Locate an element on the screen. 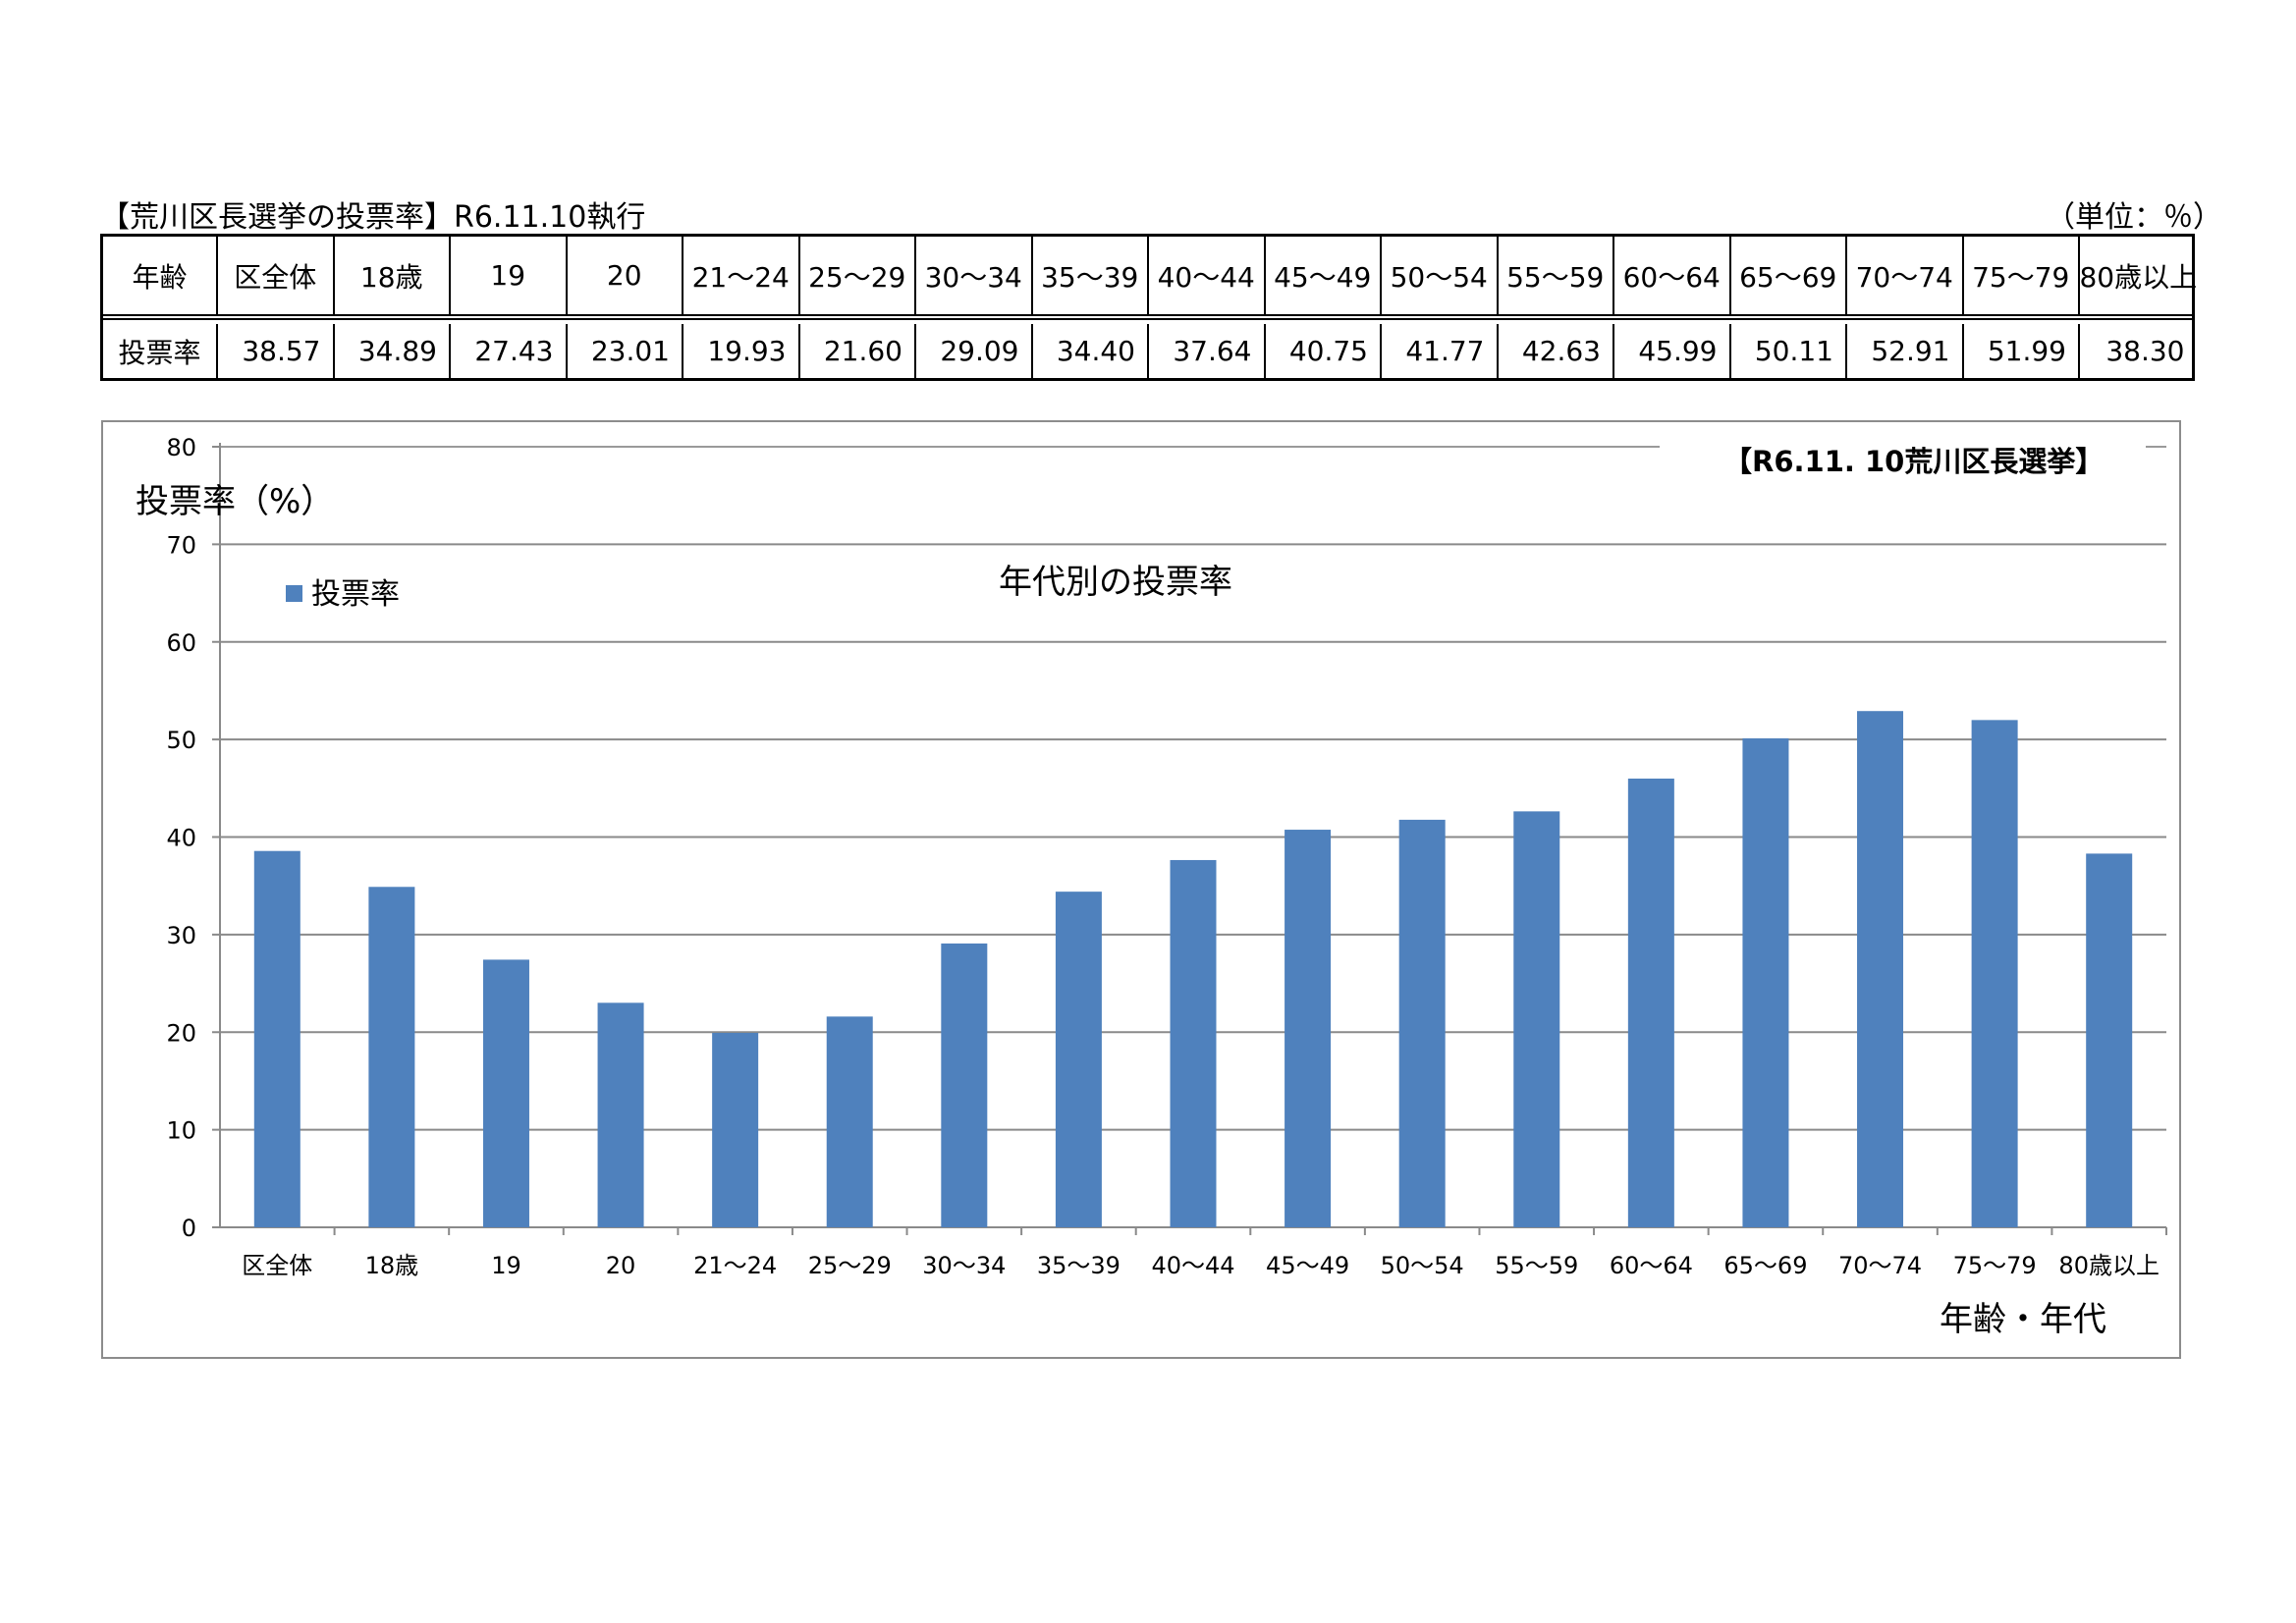  table-cell: 38.57 is located at coordinates (276, 351).